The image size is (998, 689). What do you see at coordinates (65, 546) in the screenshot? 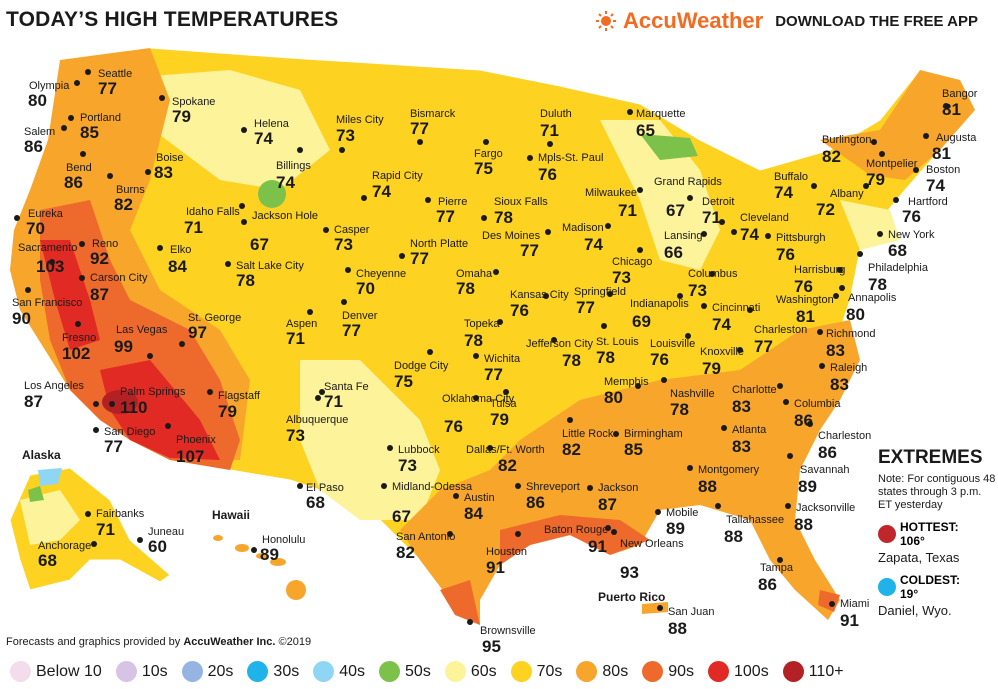
I see `city-name: Anchorage` at bounding box center [65, 546].